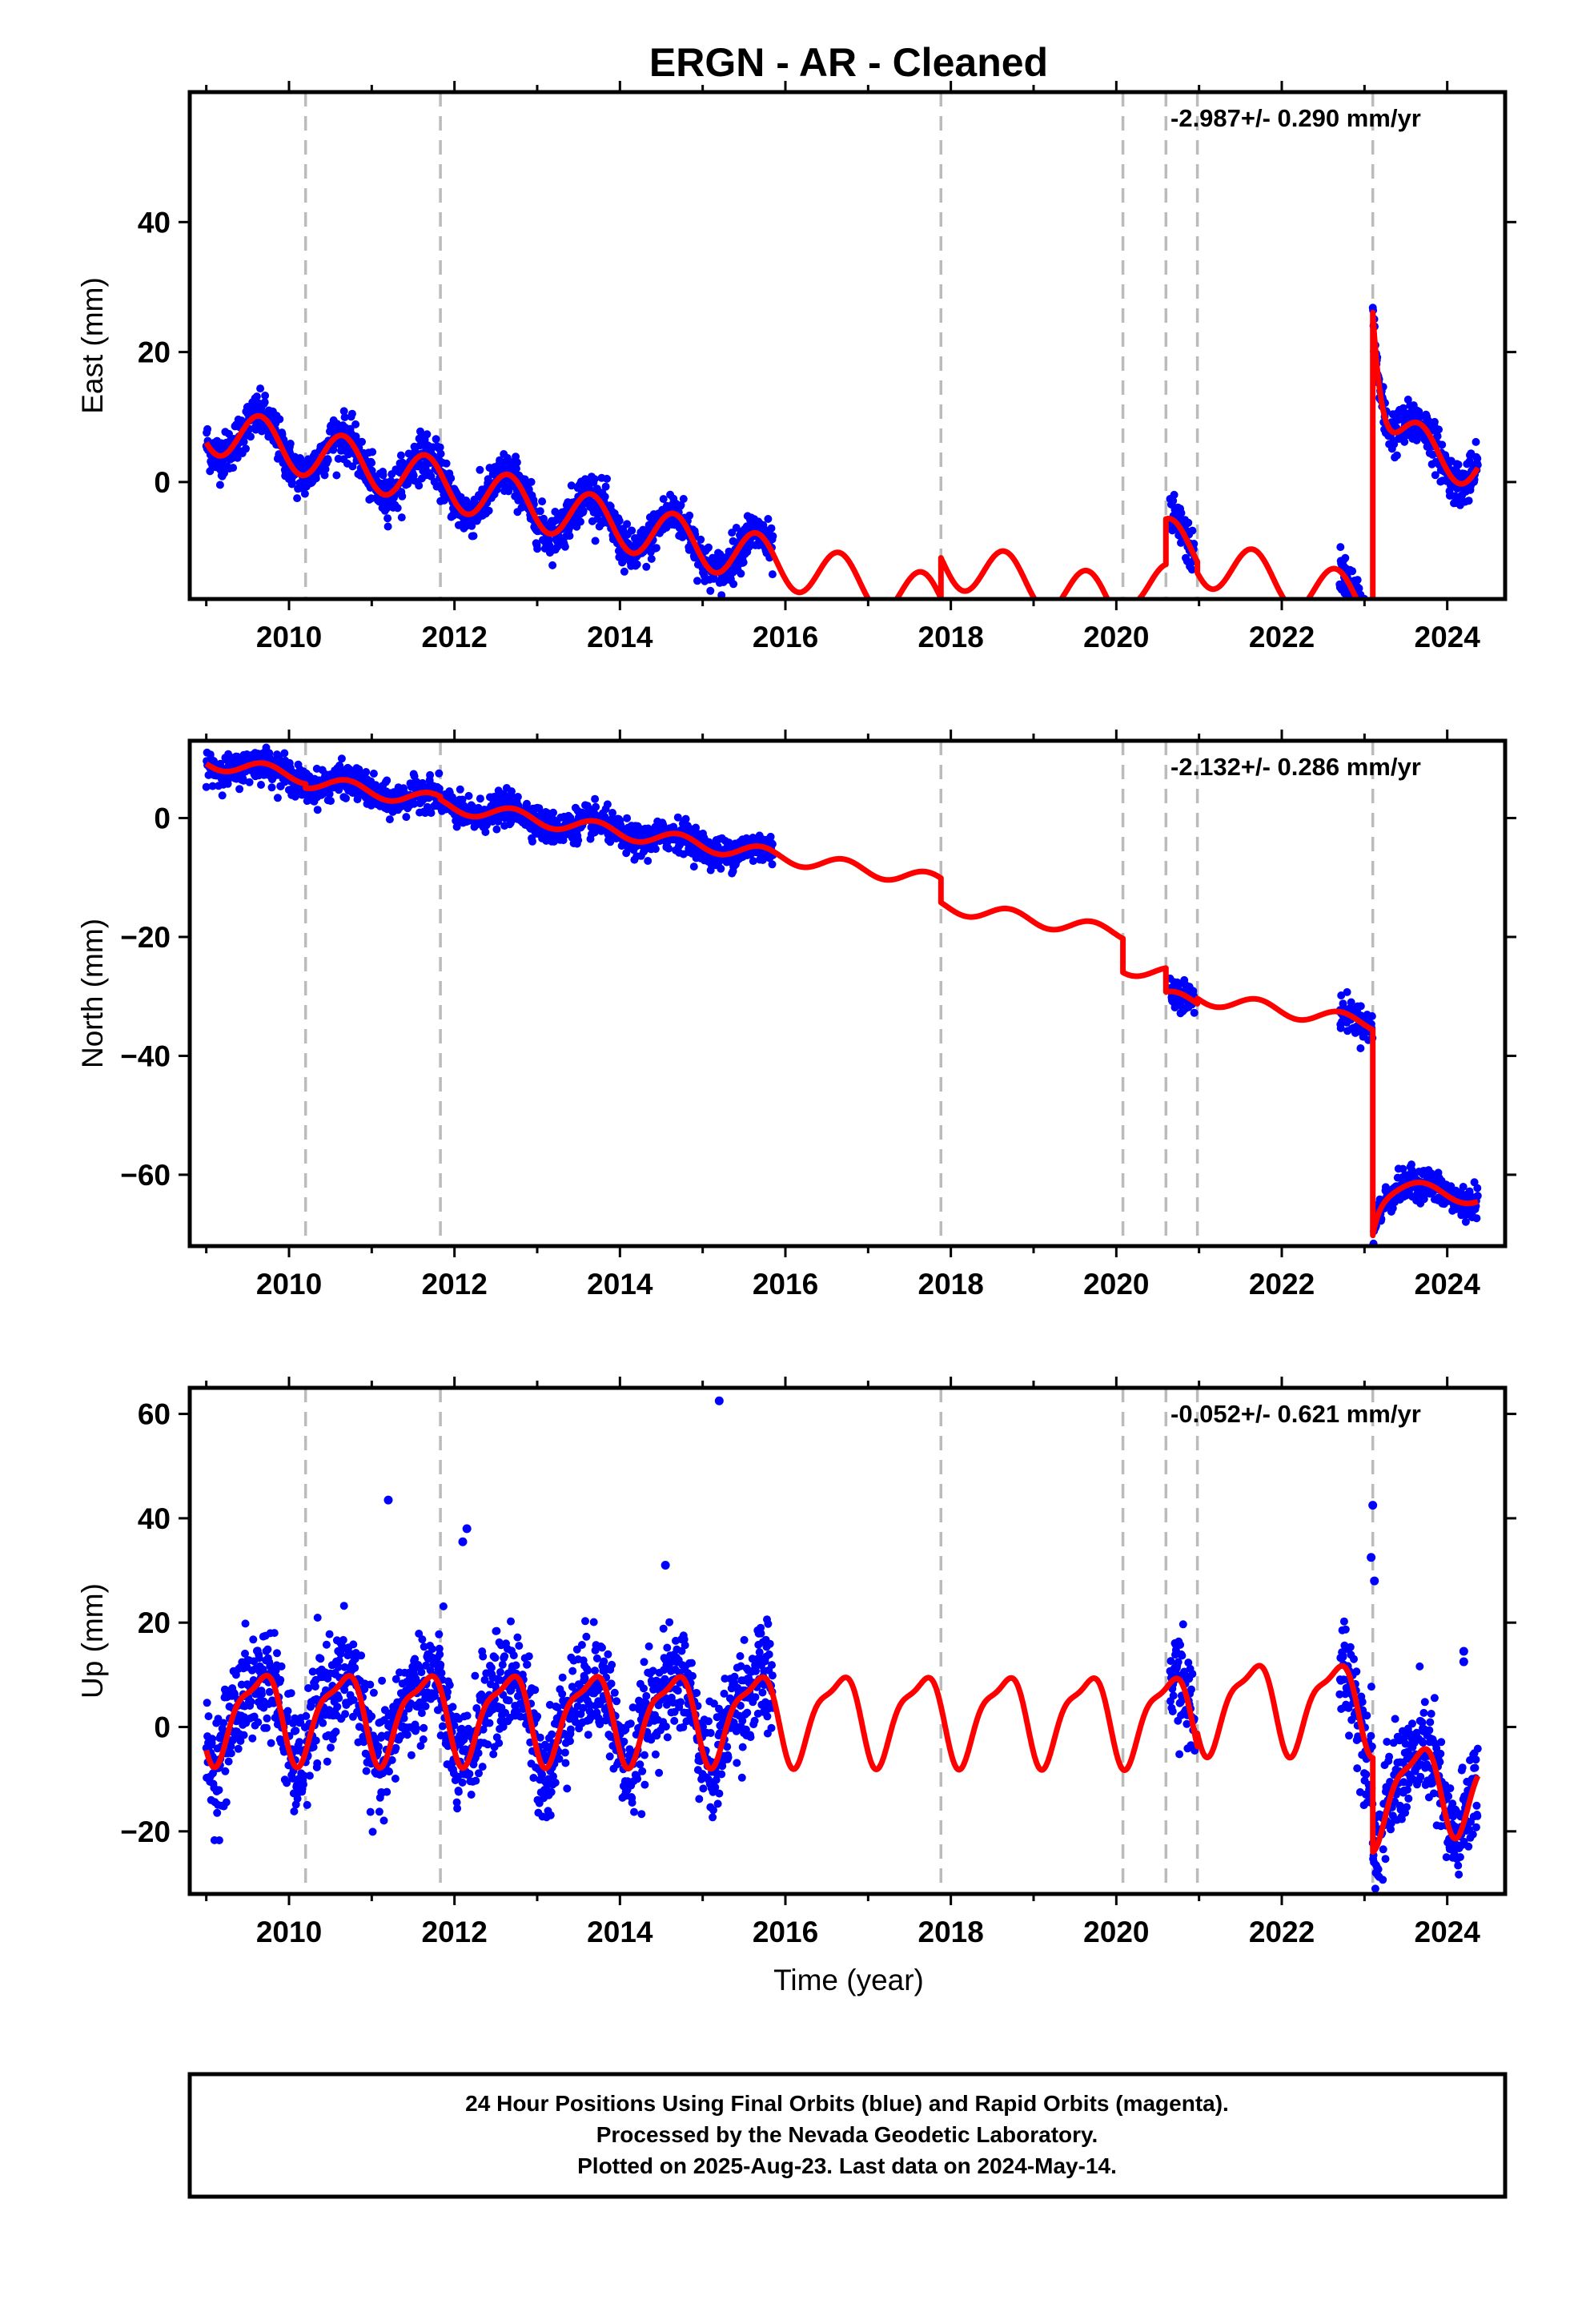  Describe the element at coordinates (154, 222) in the screenshot. I see `east-y-tick-label: 40` at that location.